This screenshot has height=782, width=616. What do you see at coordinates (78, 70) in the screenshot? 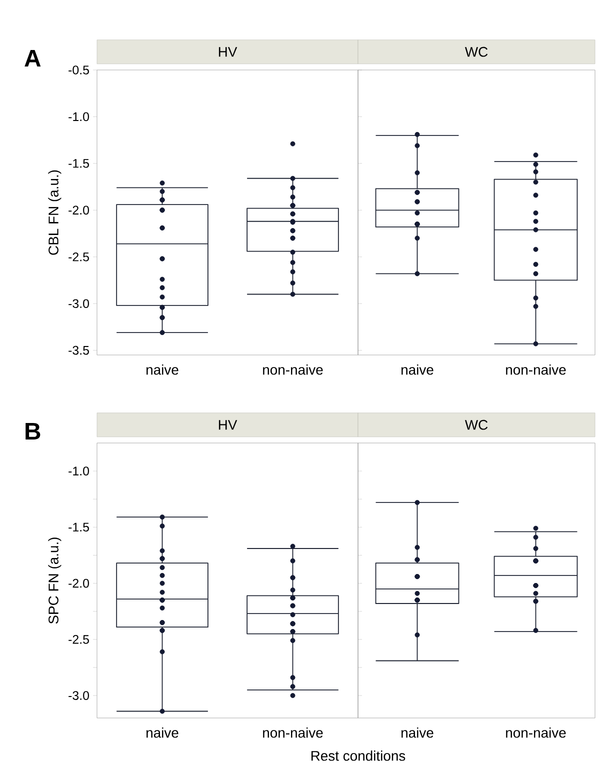
I see `y-tick-label: -0.5` at bounding box center [78, 70].